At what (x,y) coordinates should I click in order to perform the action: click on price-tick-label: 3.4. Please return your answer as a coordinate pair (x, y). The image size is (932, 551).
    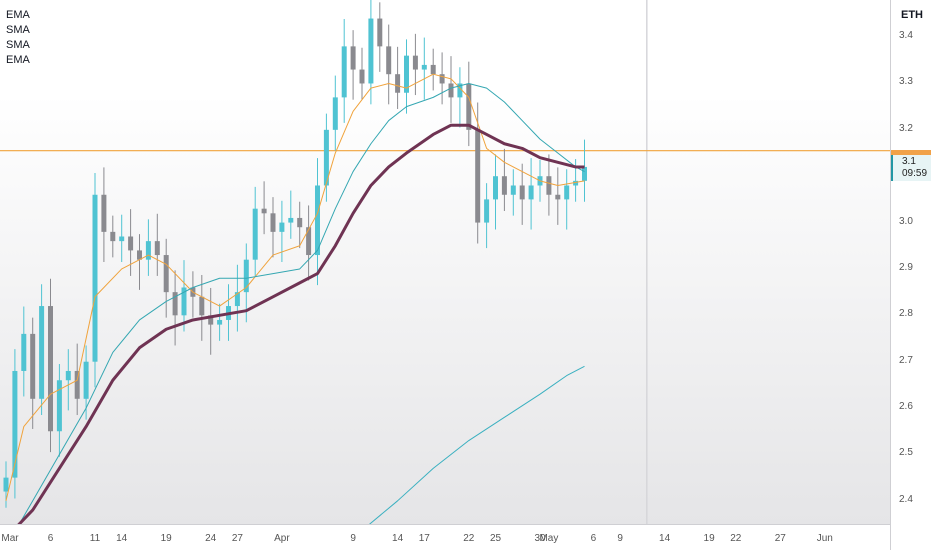
    Looking at the image, I should click on (906, 36).